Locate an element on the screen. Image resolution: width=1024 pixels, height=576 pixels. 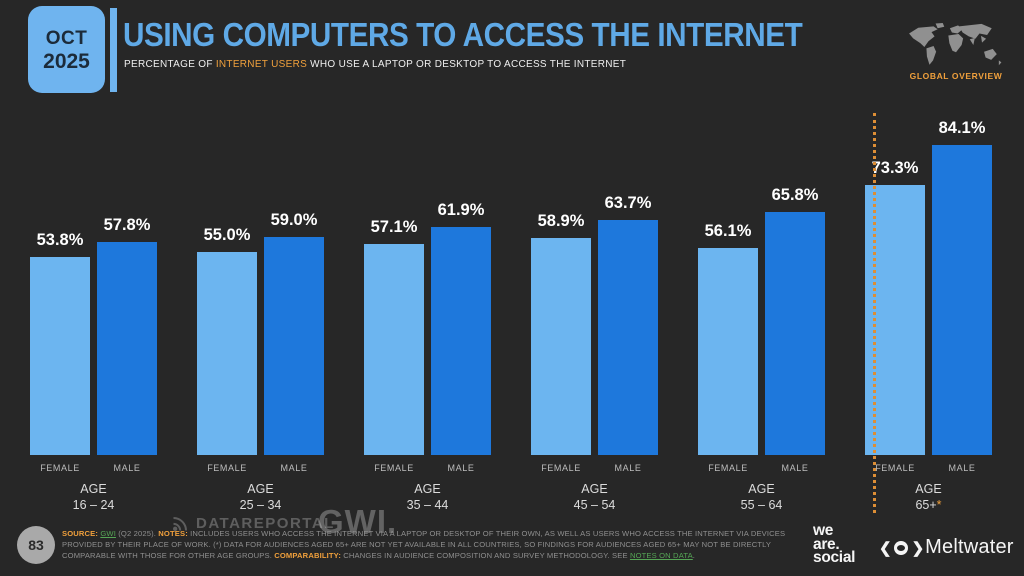
age-group: 57.1% 61.9% FEMALE MALE AGE 35 – 44 is located at coordinates (427, 314).